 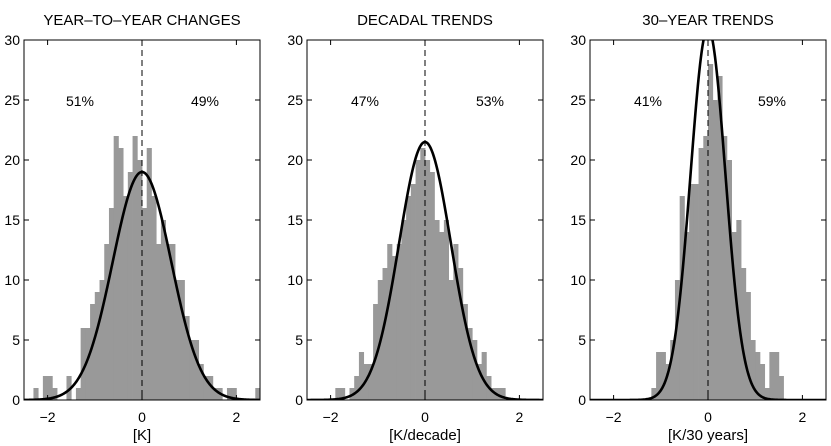 I want to click on percent-right-label: 53%, so click(x=490, y=101).